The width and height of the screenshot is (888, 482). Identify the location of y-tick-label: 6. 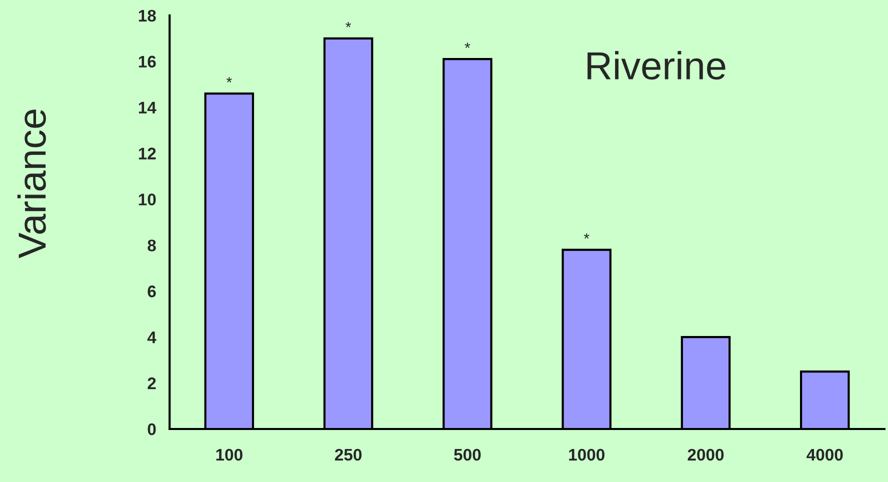
(152, 292).